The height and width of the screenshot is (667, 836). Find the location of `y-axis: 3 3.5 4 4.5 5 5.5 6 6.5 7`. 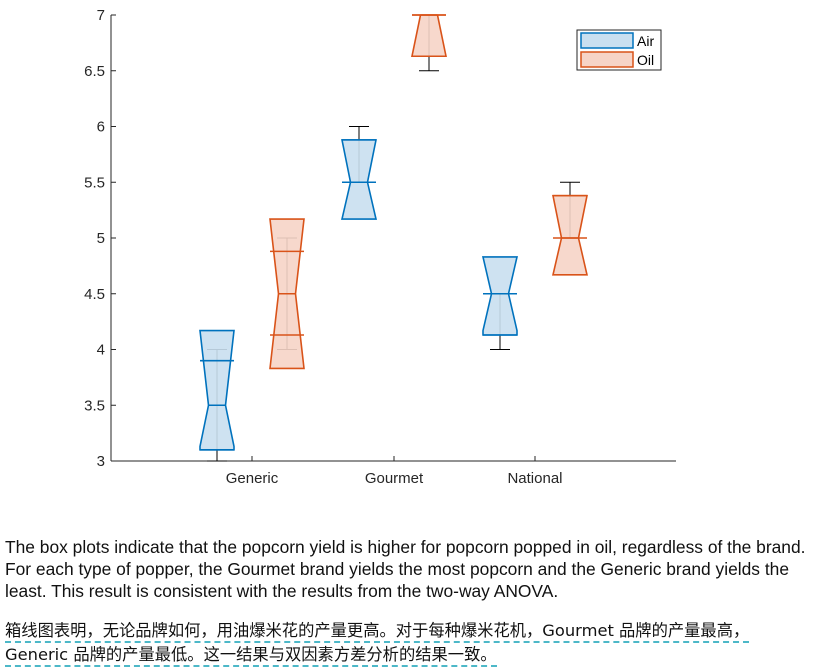

y-axis: 3 3.5 4 4.5 5 5.5 6 6.5 7 is located at coordinates (100, 238).